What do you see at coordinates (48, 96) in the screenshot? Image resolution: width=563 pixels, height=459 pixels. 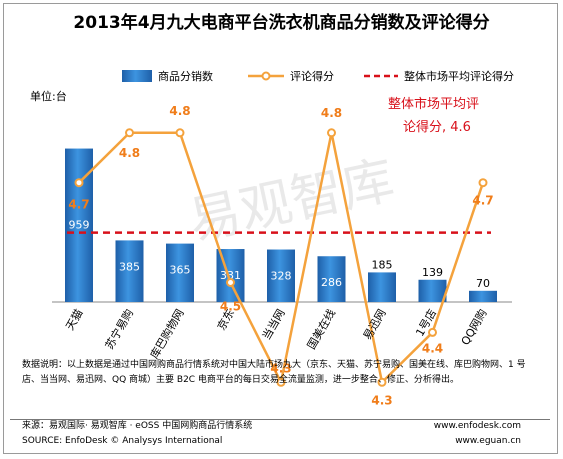 I see `unit-label: 单位:台` at bounding box center [48, 96].